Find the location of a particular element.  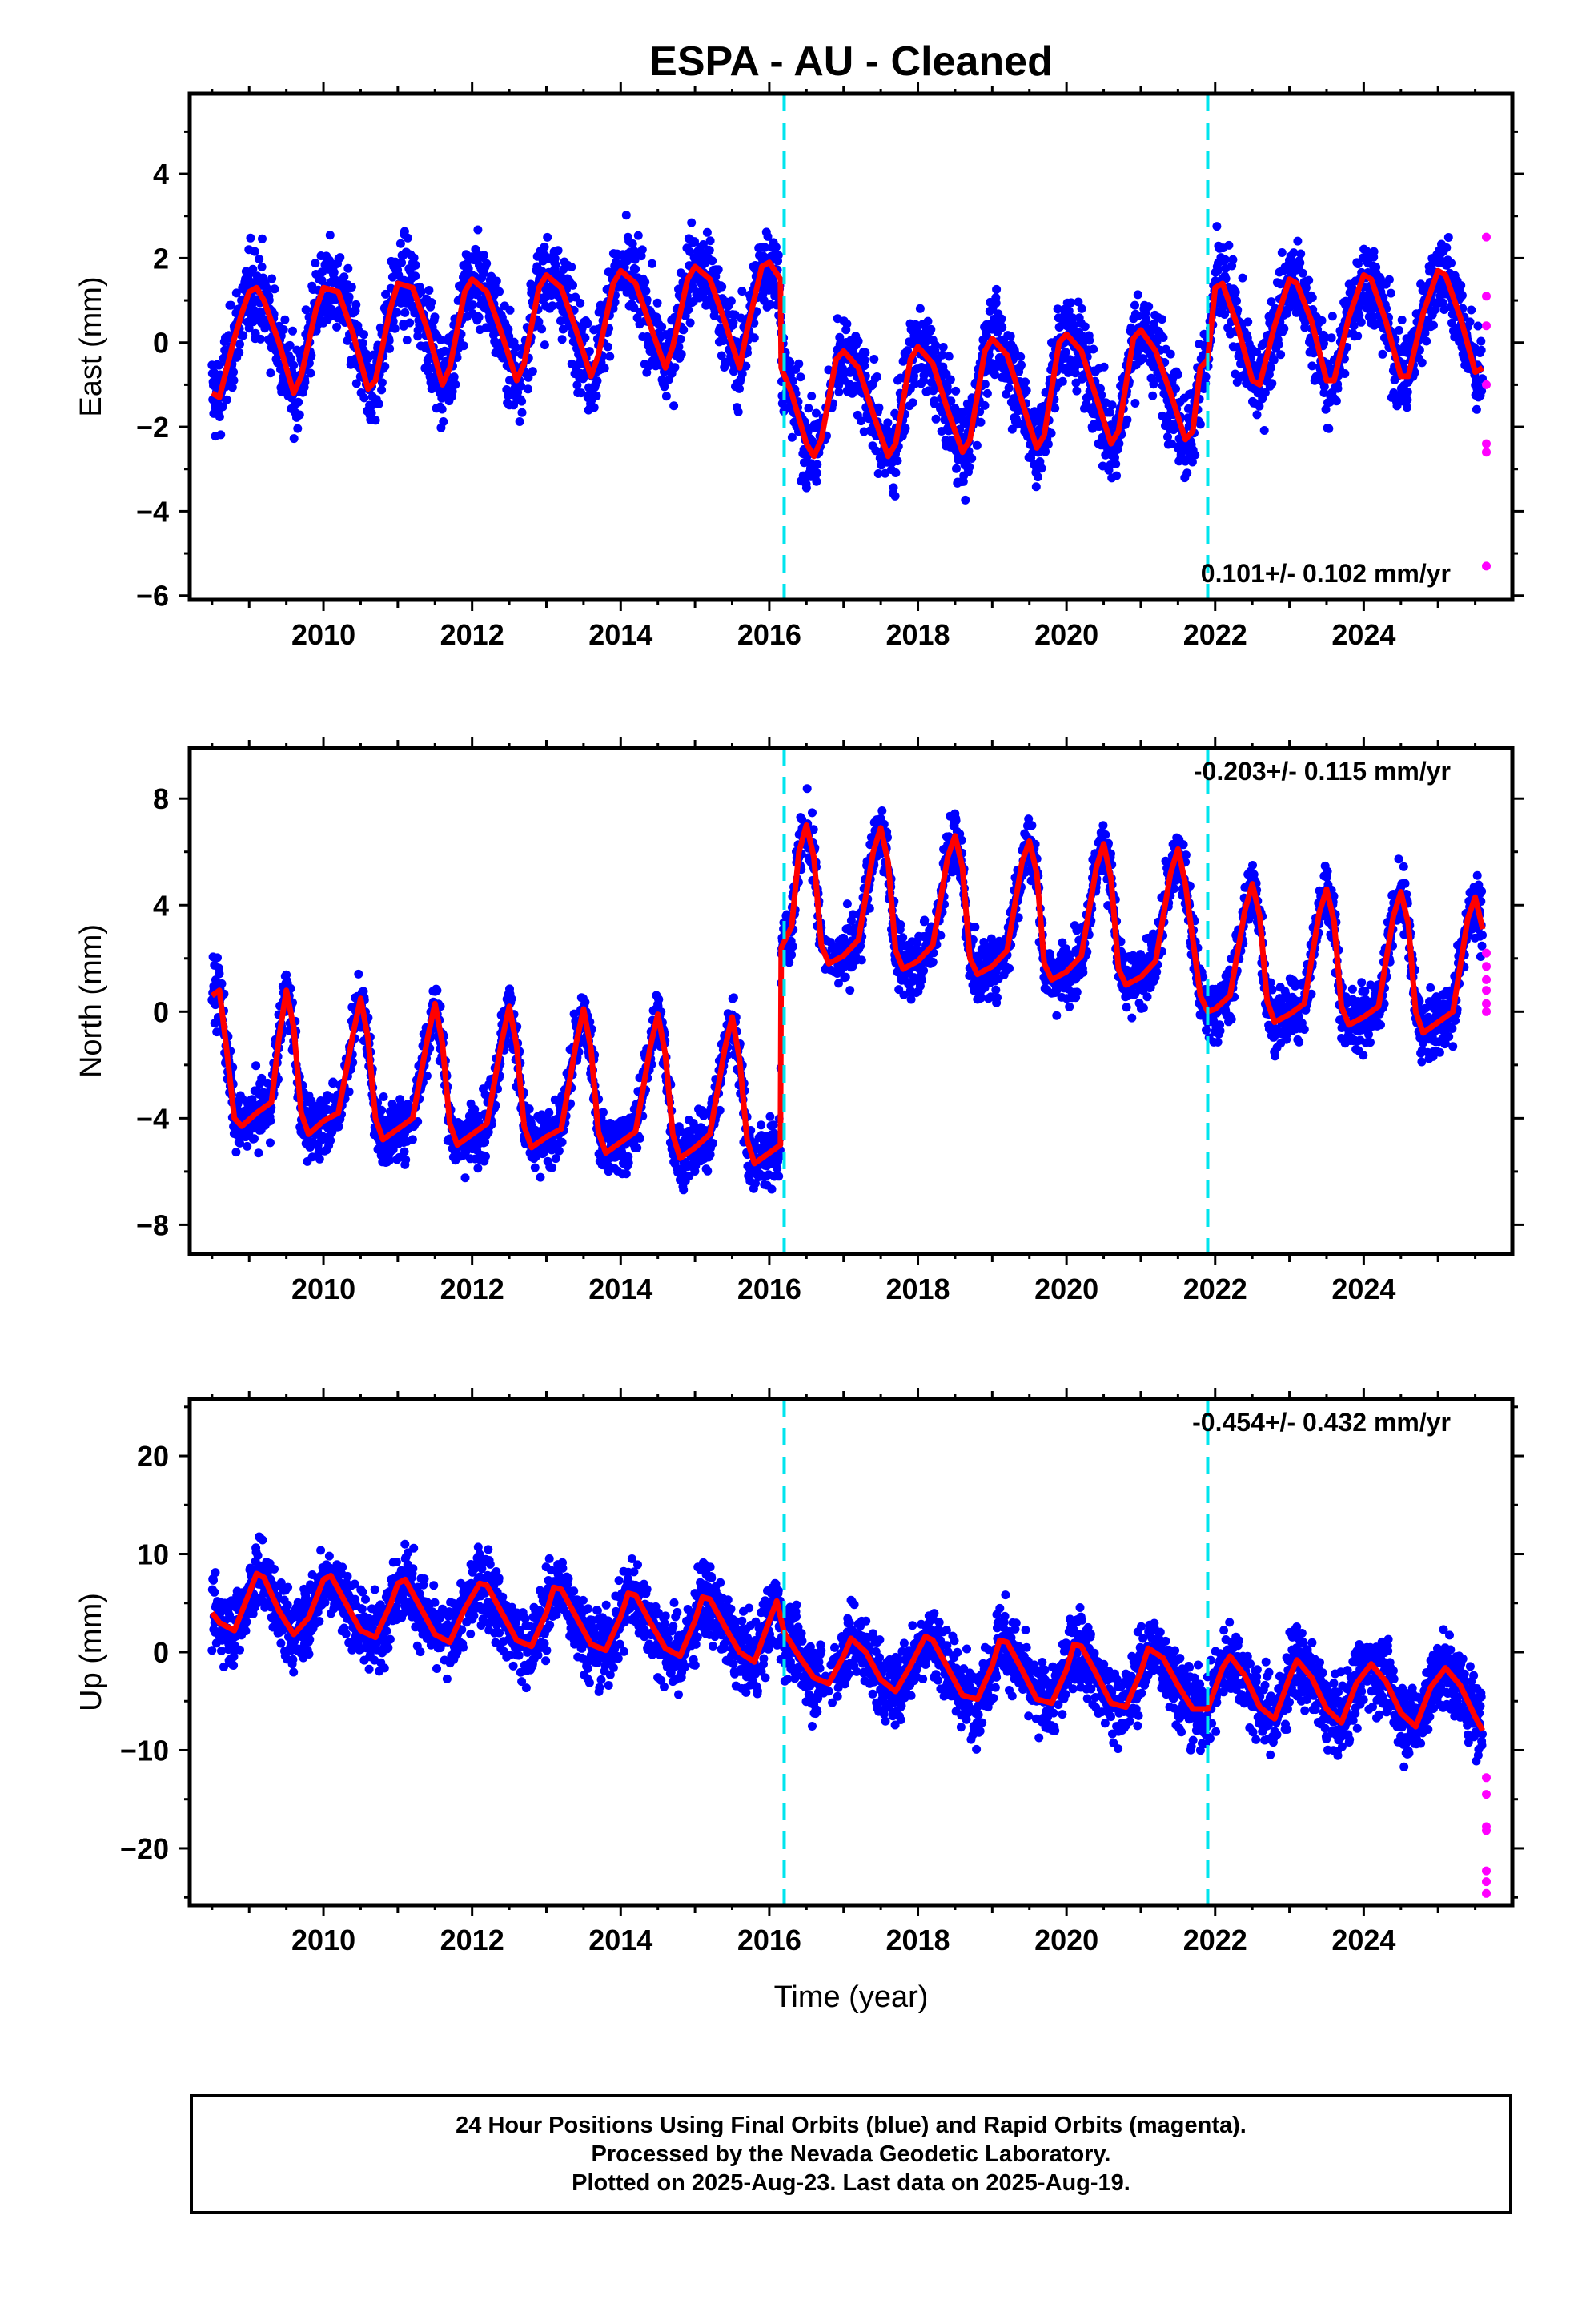

east-x-tick-label: 2022 is located at coordinates (1215, 634).